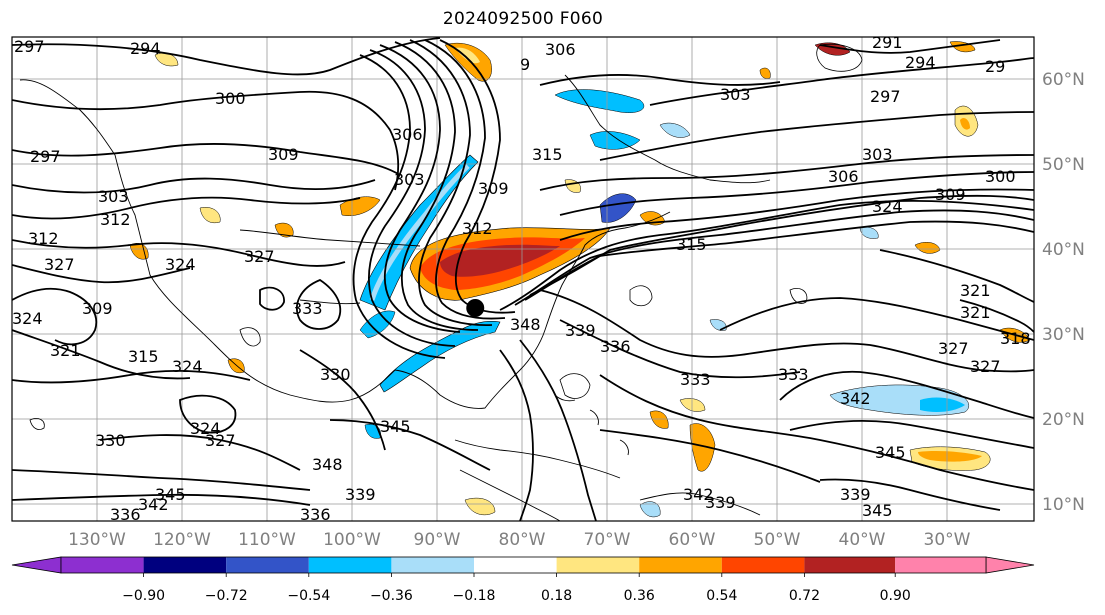 This screenshot has height=615, width=1105. I want to click on lat-label-50n: 50°N, so click(1063, 165).